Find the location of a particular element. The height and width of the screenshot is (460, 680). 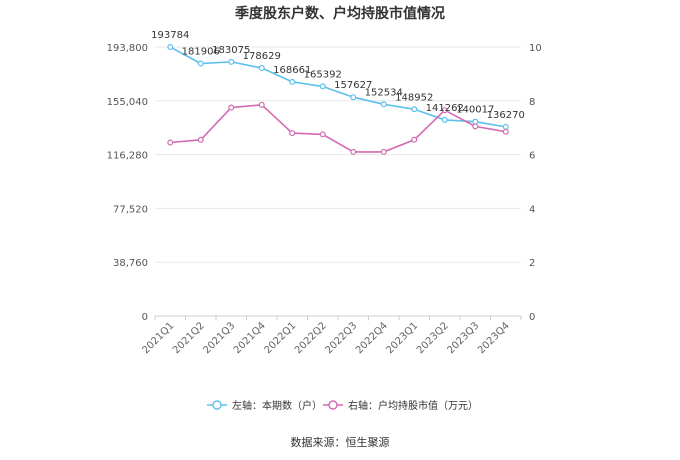

right-tick-label: 4 is located at coordinates (532, 209).